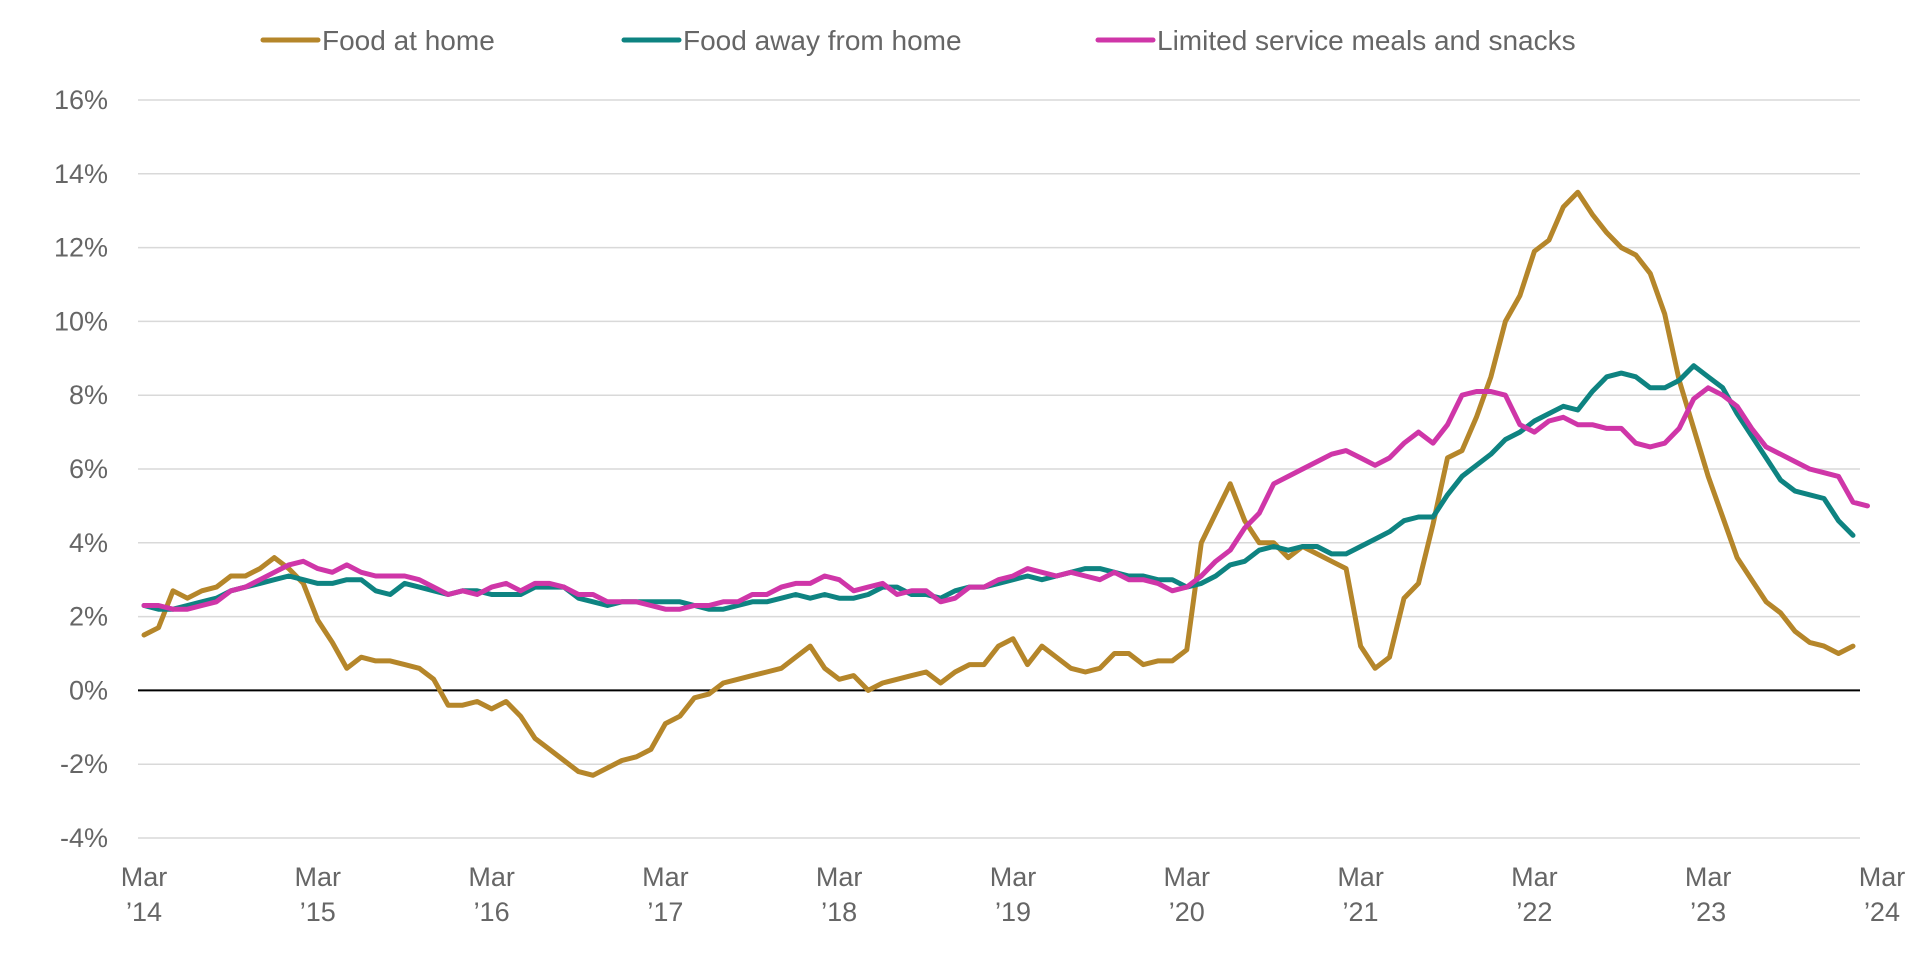  I want to click on y-tick-label: 2%, so click(88, 617).